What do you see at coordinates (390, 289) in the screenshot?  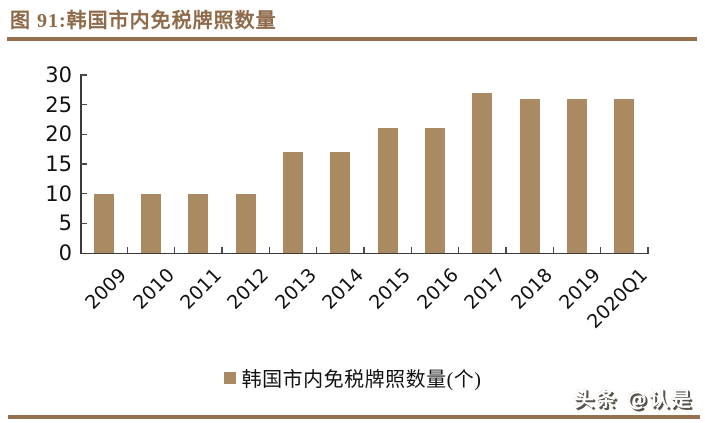 I see `x-axis-label-2015: 2015` at bounding box center [390, 289].